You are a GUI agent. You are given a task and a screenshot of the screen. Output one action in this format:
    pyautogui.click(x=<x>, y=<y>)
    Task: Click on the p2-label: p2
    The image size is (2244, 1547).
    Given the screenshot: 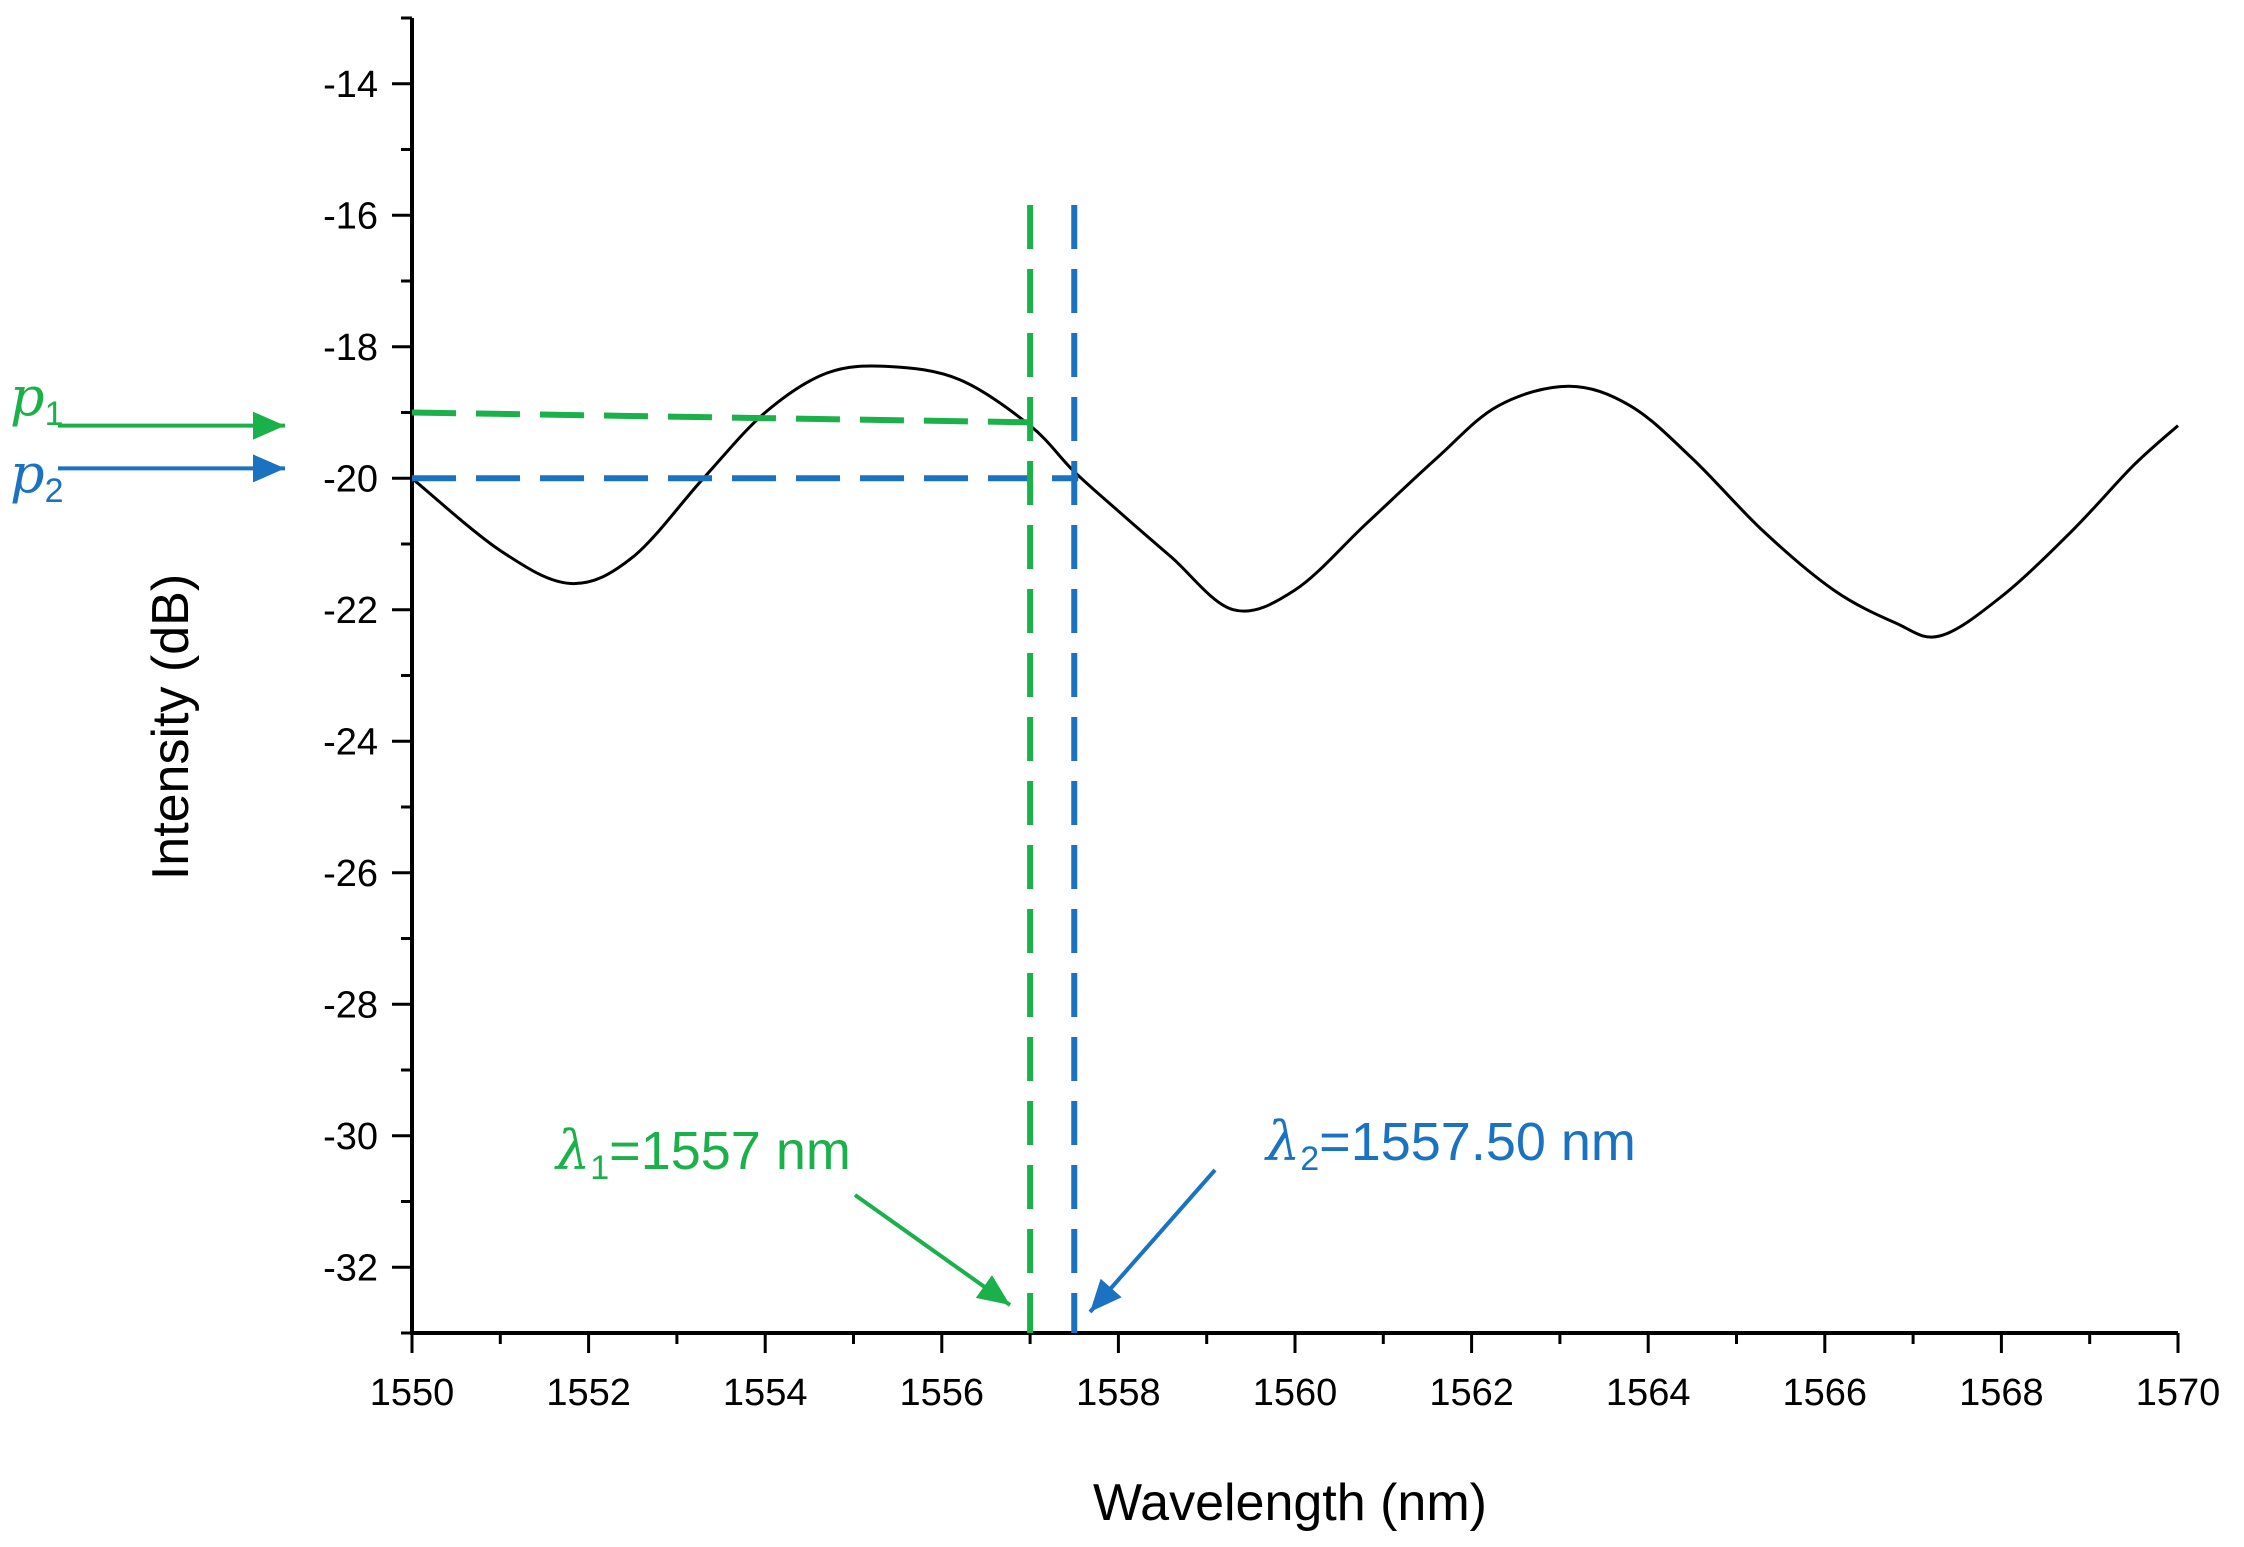 What is the action you would take?
    pyautogui.click(x=37, y=476)
    